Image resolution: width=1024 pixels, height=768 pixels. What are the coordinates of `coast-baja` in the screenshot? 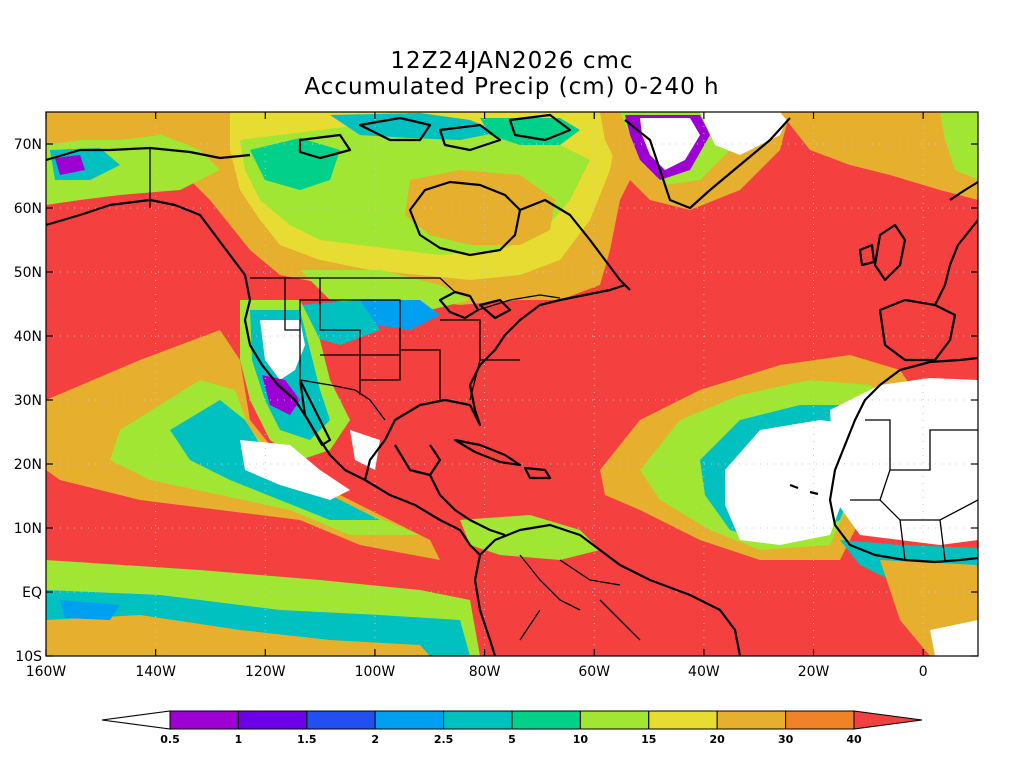 It's located at (315, 412).